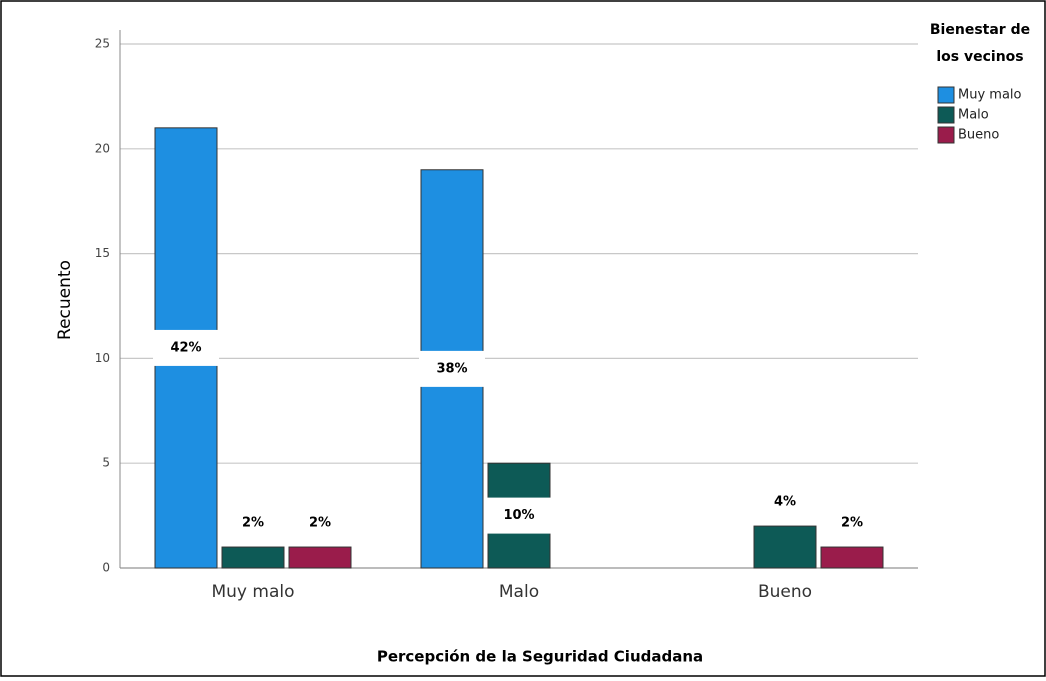 This screenshot has height=681, width=1046. I want to click on y-tick-label: 15, so click(102, 253).